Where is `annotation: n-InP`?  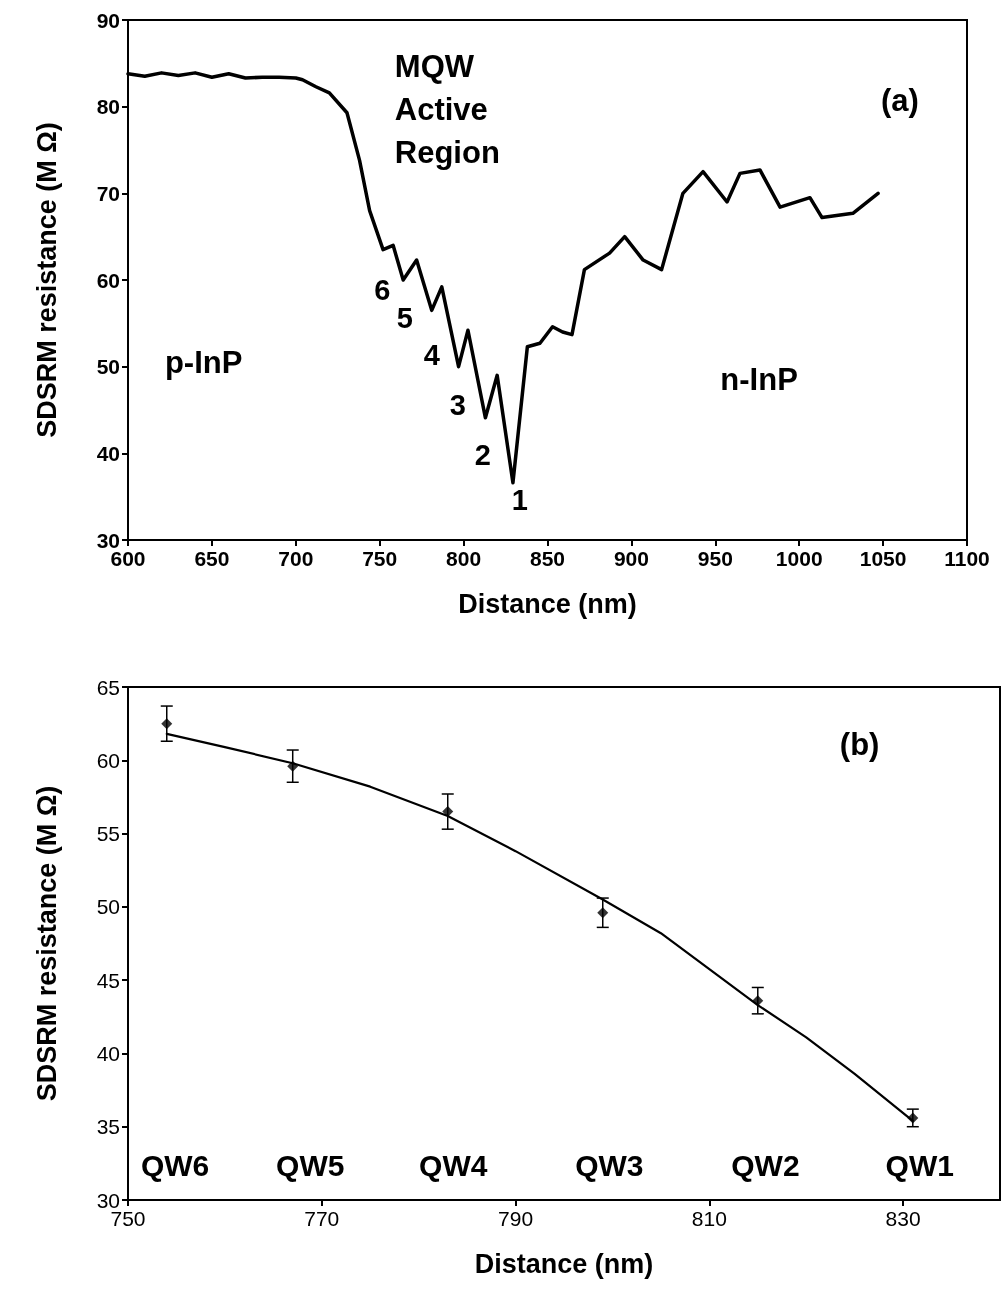
annotation: n-InP is located at coordinates (759, 380).